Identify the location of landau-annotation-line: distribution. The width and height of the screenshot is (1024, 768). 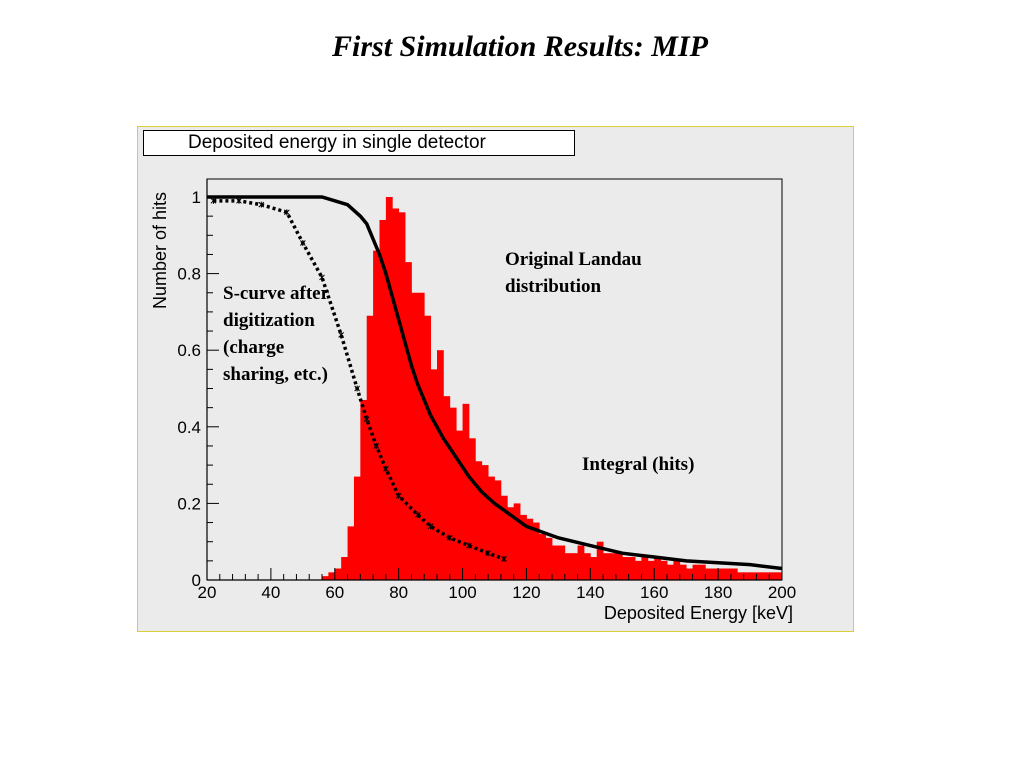
(553, 286).